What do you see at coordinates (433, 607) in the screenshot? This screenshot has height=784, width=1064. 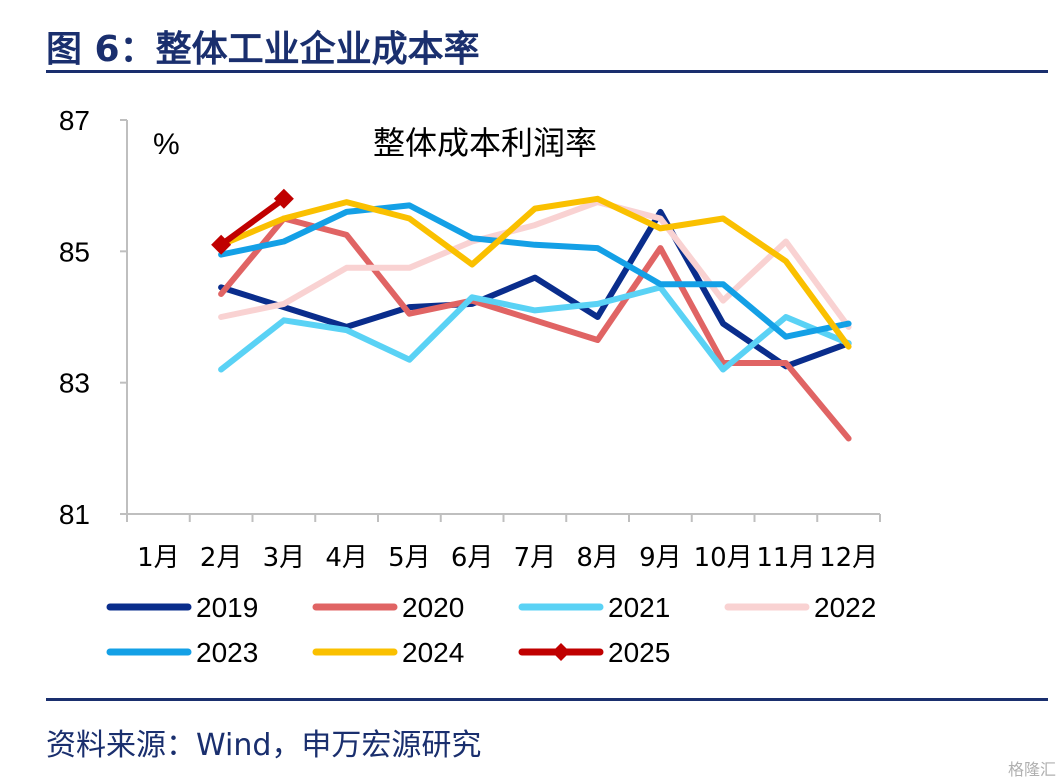 I see `legend-label-2020: 2020` at bounding box center [433, 607].